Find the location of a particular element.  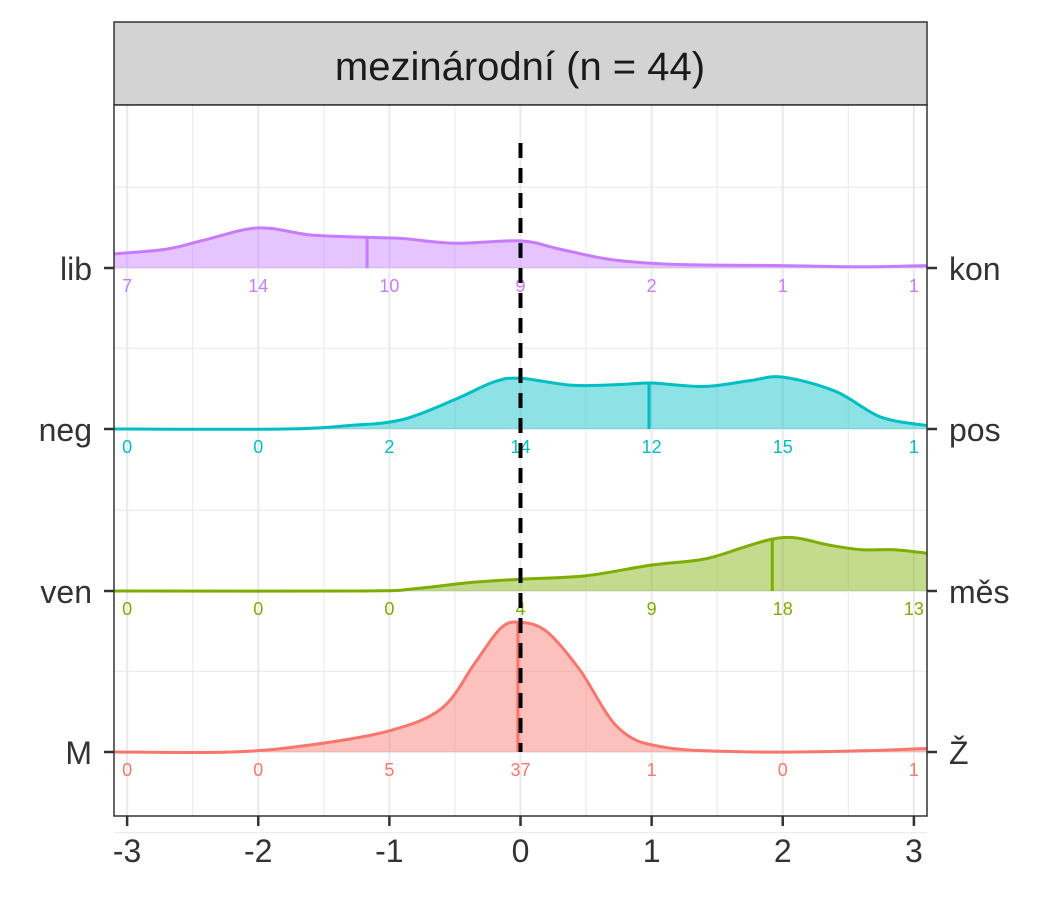

y-label-right-pos: pos is located at coordinates (975, 430).